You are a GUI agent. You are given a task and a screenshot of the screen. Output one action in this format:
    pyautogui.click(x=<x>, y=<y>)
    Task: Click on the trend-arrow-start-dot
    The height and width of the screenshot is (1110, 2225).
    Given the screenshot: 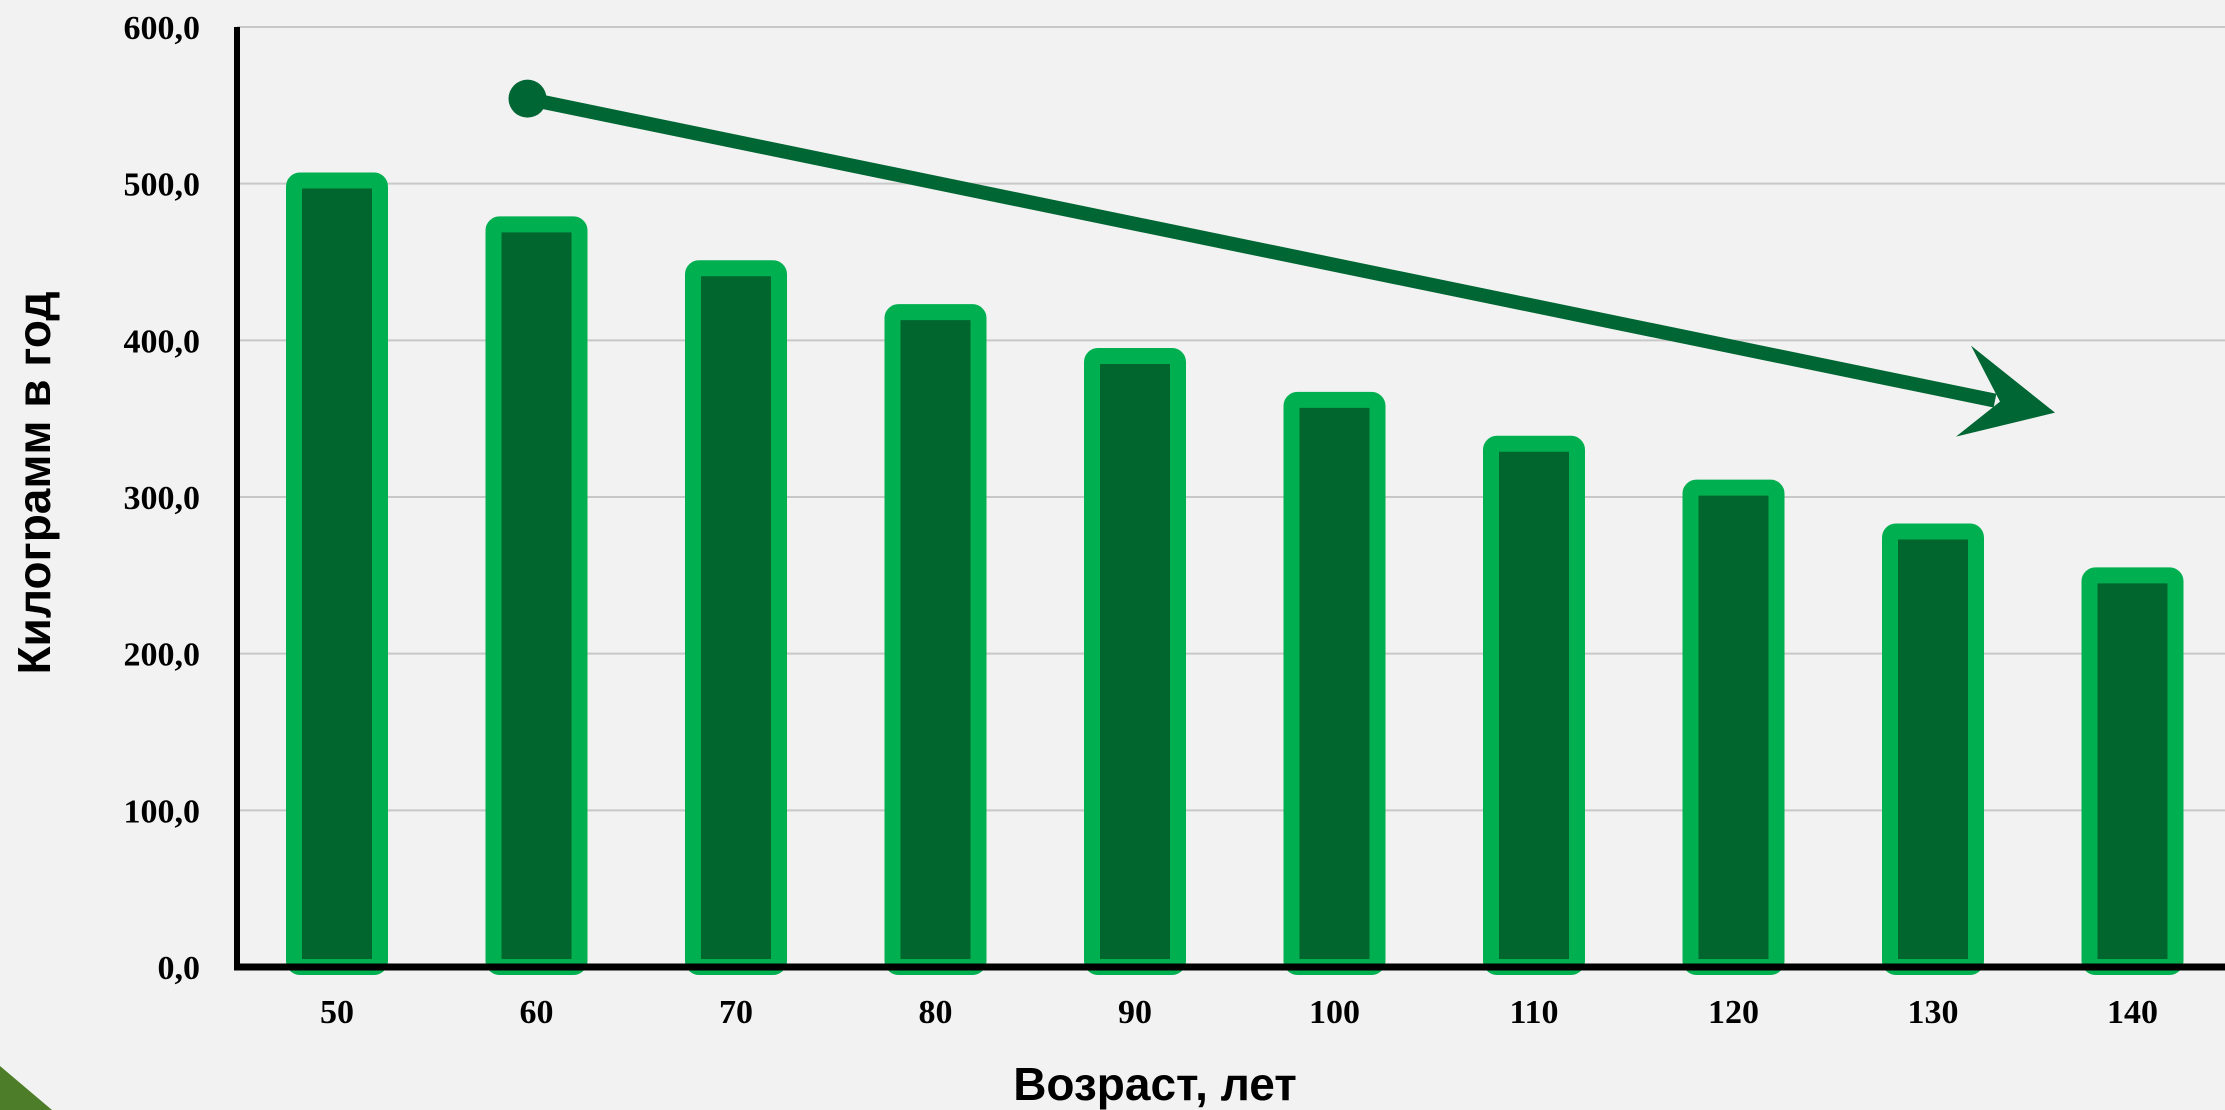 What is the action you would take?
    pyautogui.click(x=527, y=98)
    